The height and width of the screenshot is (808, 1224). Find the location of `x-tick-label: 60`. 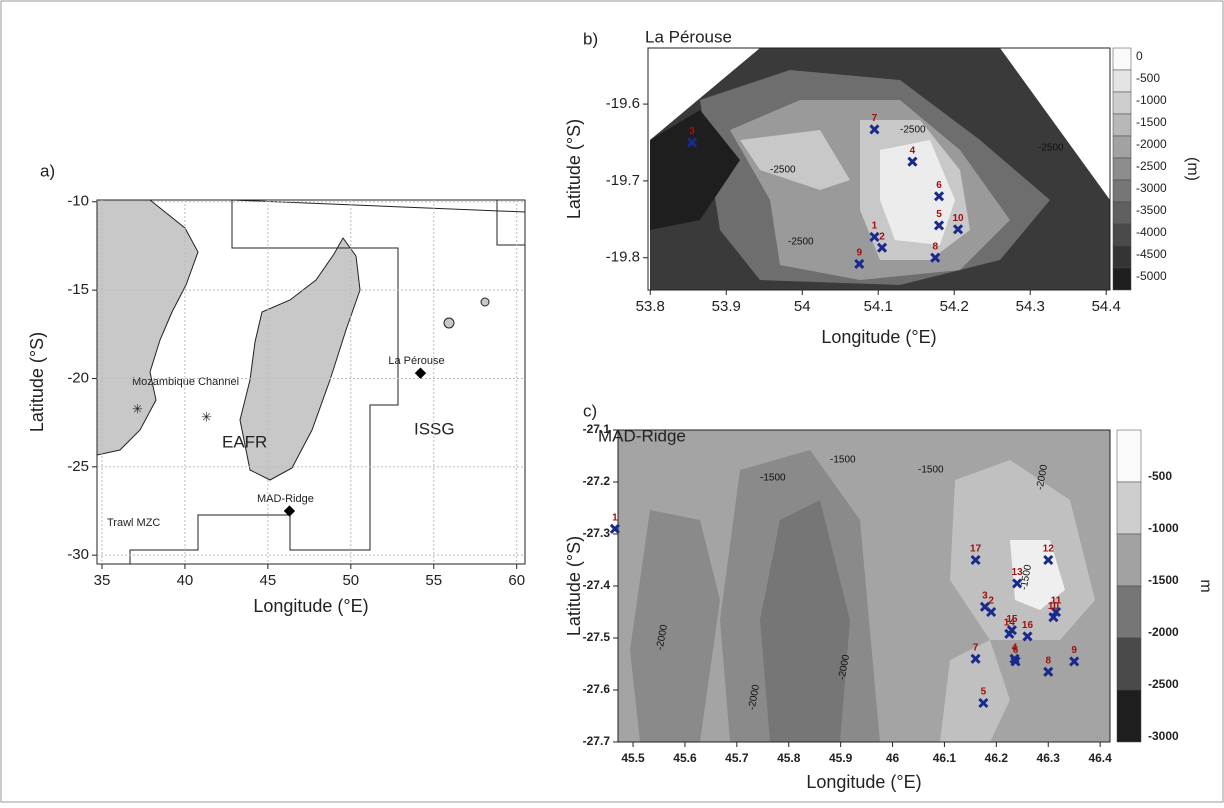

x-tick-label: 60 is located at coordinates (516, 580).